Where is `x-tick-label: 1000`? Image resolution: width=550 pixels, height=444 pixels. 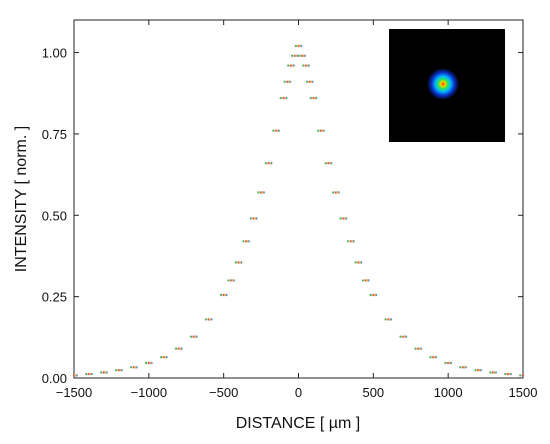 x-tick-label: 1000 is located at coordinates (448, 392).